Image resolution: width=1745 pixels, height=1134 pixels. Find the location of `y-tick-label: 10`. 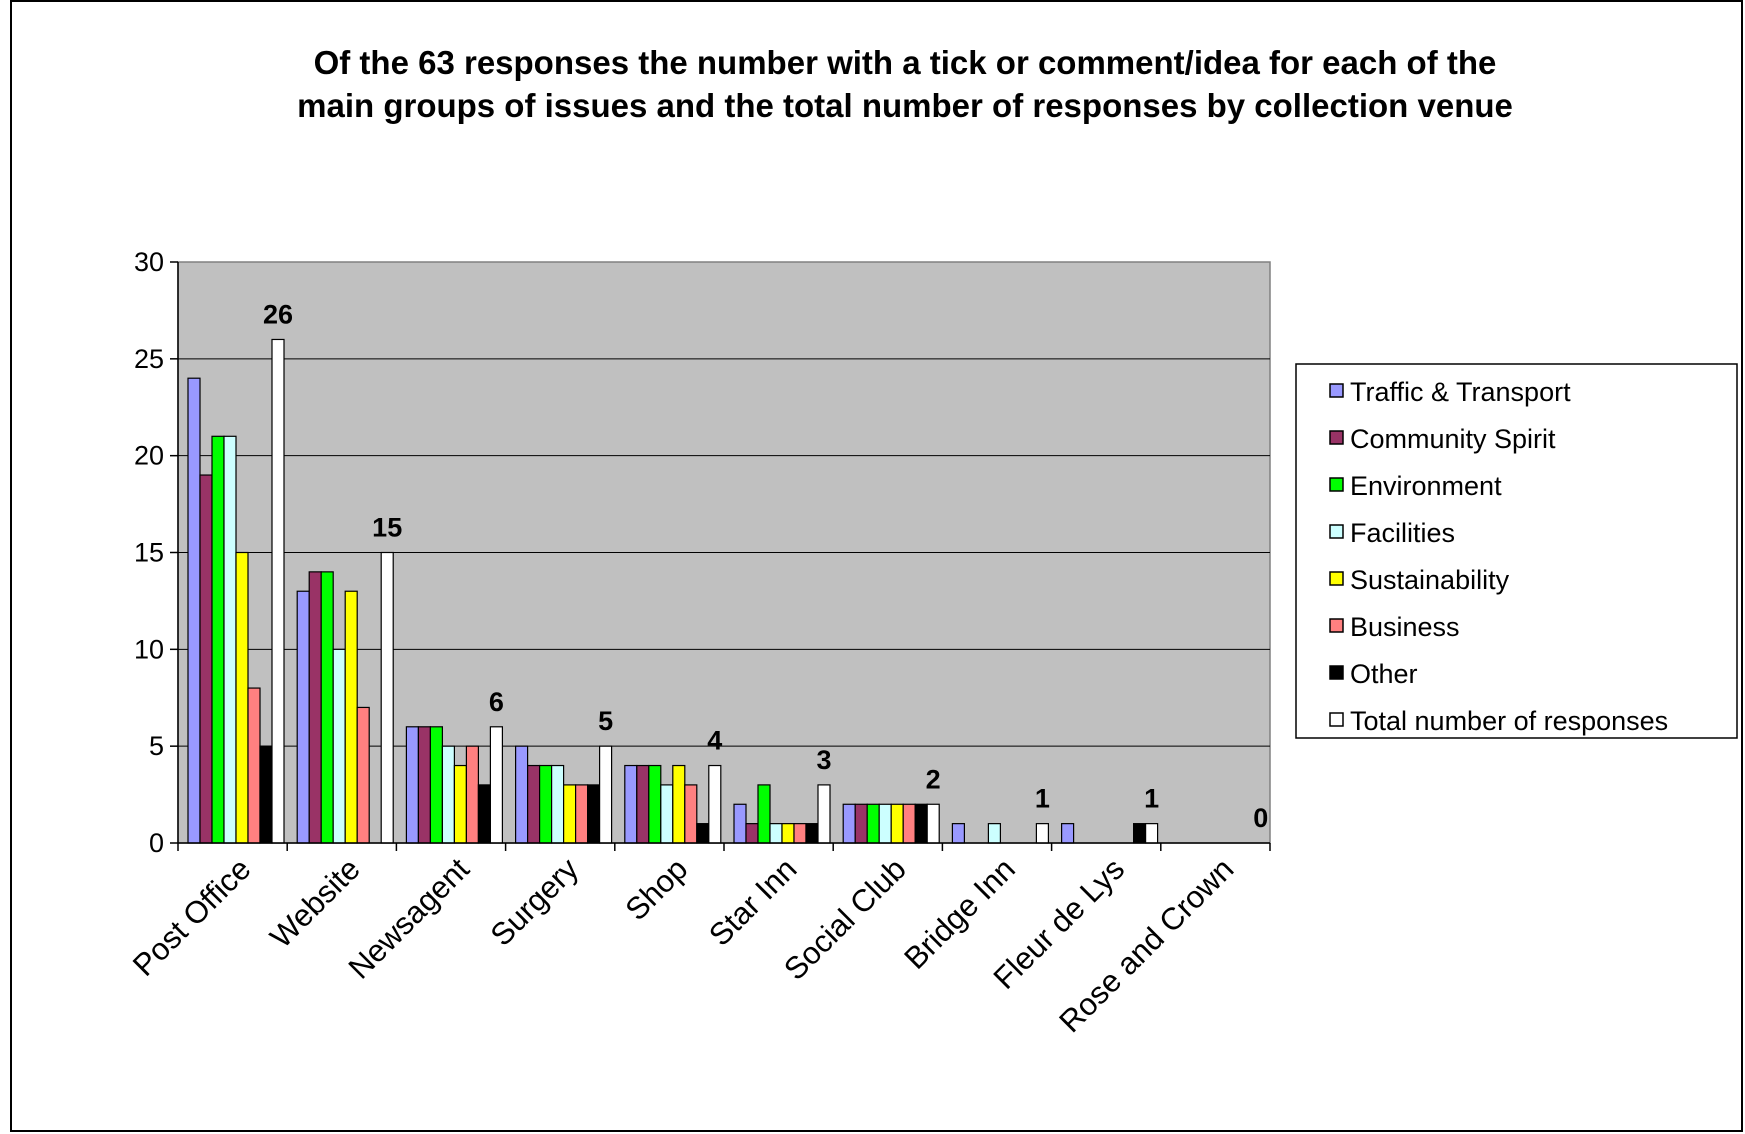

y-tick-label: 10 is located at coordinates (149, 649).